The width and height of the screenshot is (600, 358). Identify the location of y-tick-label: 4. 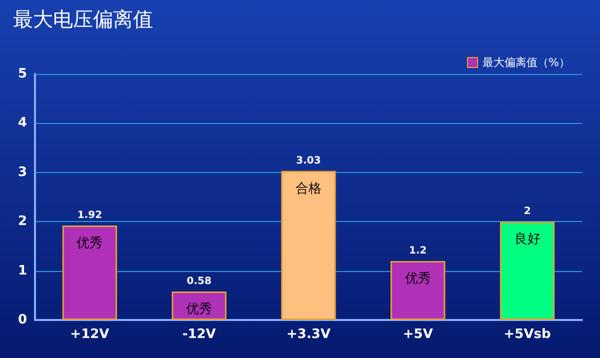
(22, 123).